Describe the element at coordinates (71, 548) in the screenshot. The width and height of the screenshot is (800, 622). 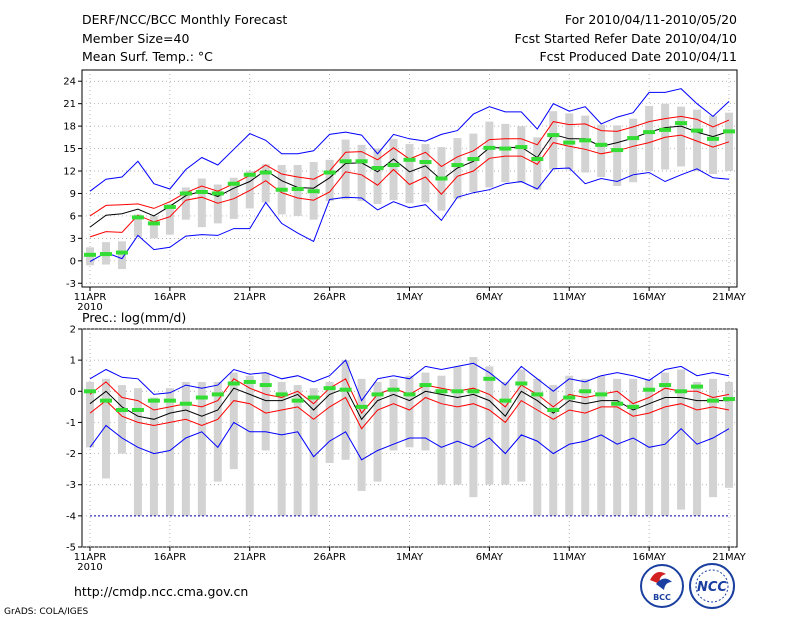
I see `precip-ytick-label: -5` at that location.